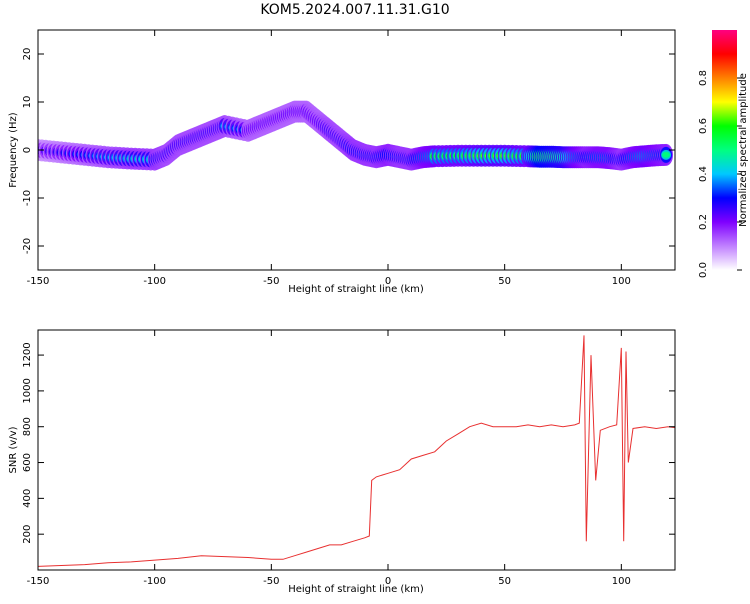 The image size is (750, 604). Describe the element at coordinates (621, 281) in the screenshot. I see `spectrogram-xtick-label: 100` at that location.